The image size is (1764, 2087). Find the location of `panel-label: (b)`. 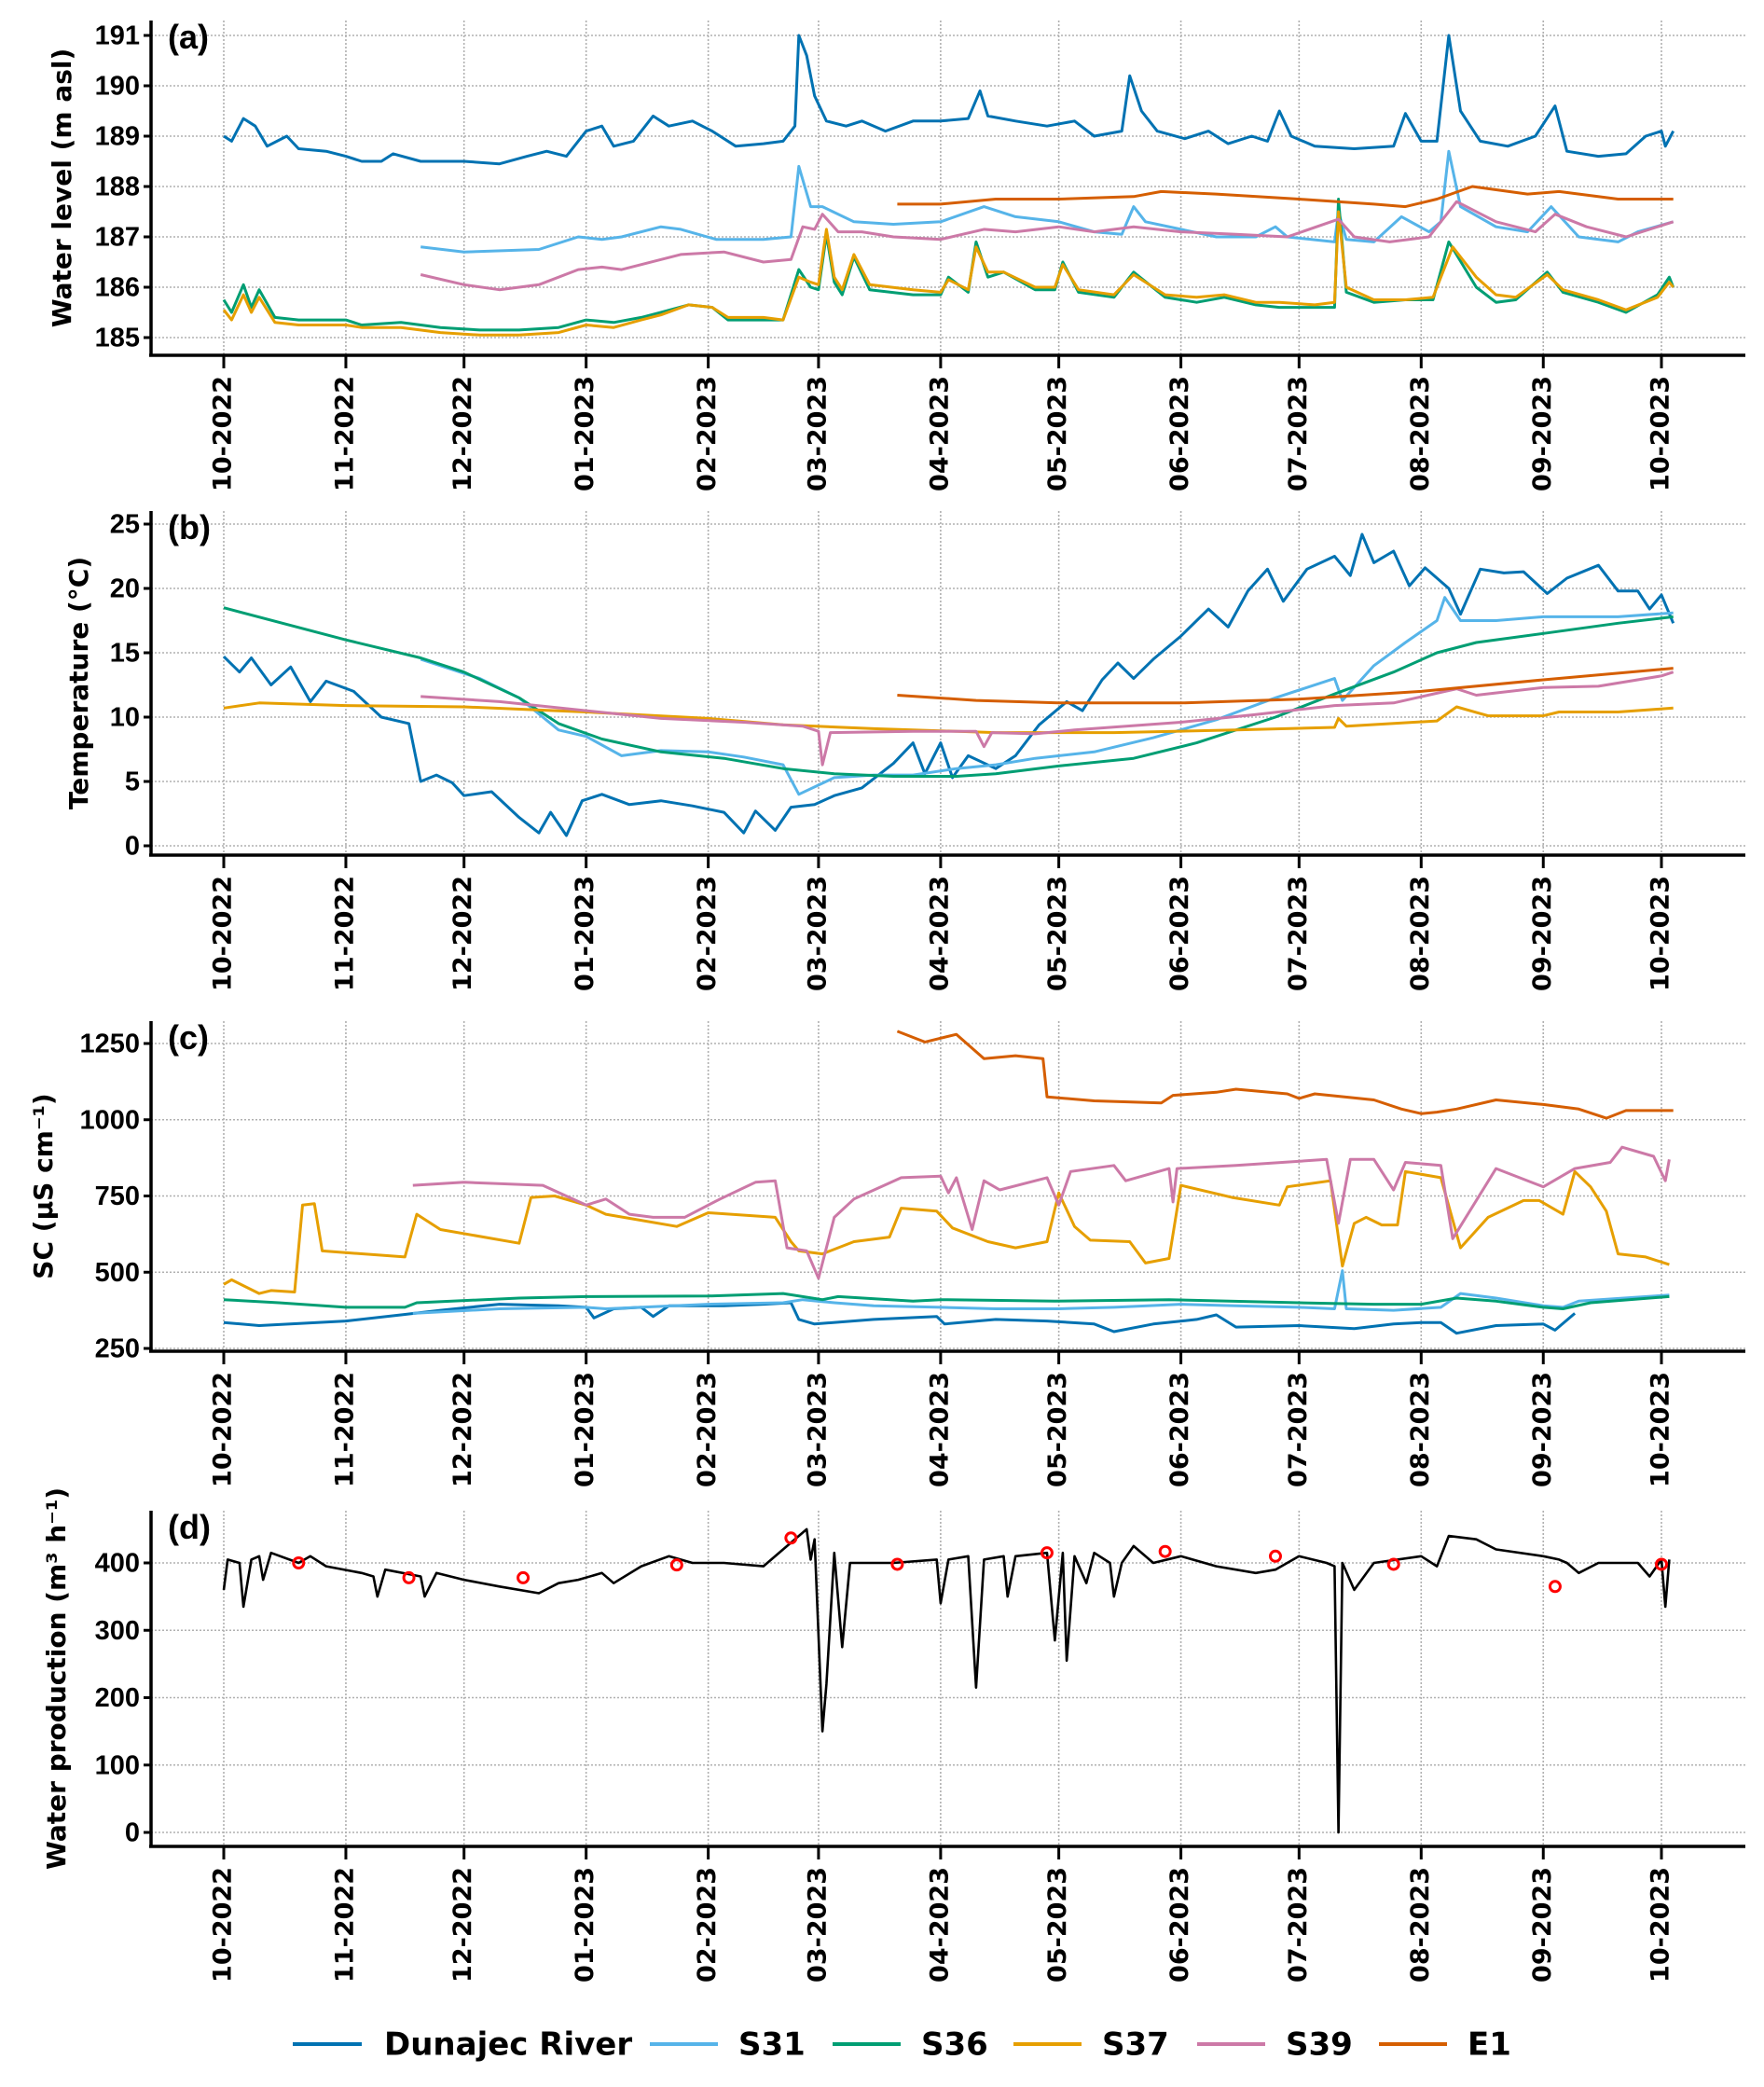

panel-label: (b) is located at coordinates (189, 527).